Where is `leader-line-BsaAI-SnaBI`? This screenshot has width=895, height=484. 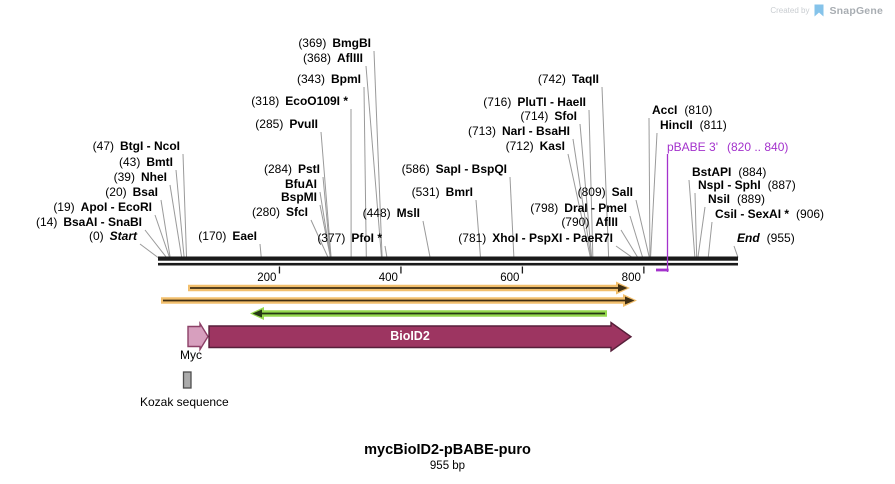
leader-line-BsaAI-SnaBI is located at coordinates (155, 243).